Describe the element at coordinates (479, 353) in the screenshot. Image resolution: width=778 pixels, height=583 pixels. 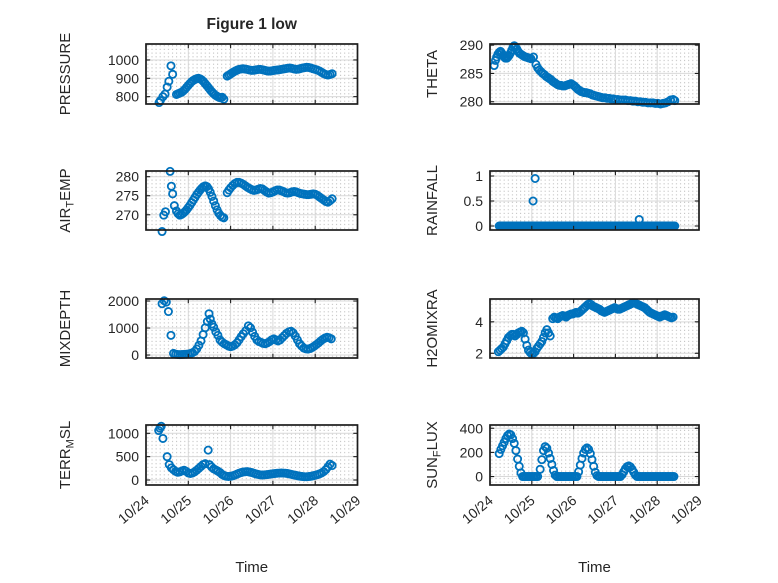
I see `y-tick-label: 2` at that location.